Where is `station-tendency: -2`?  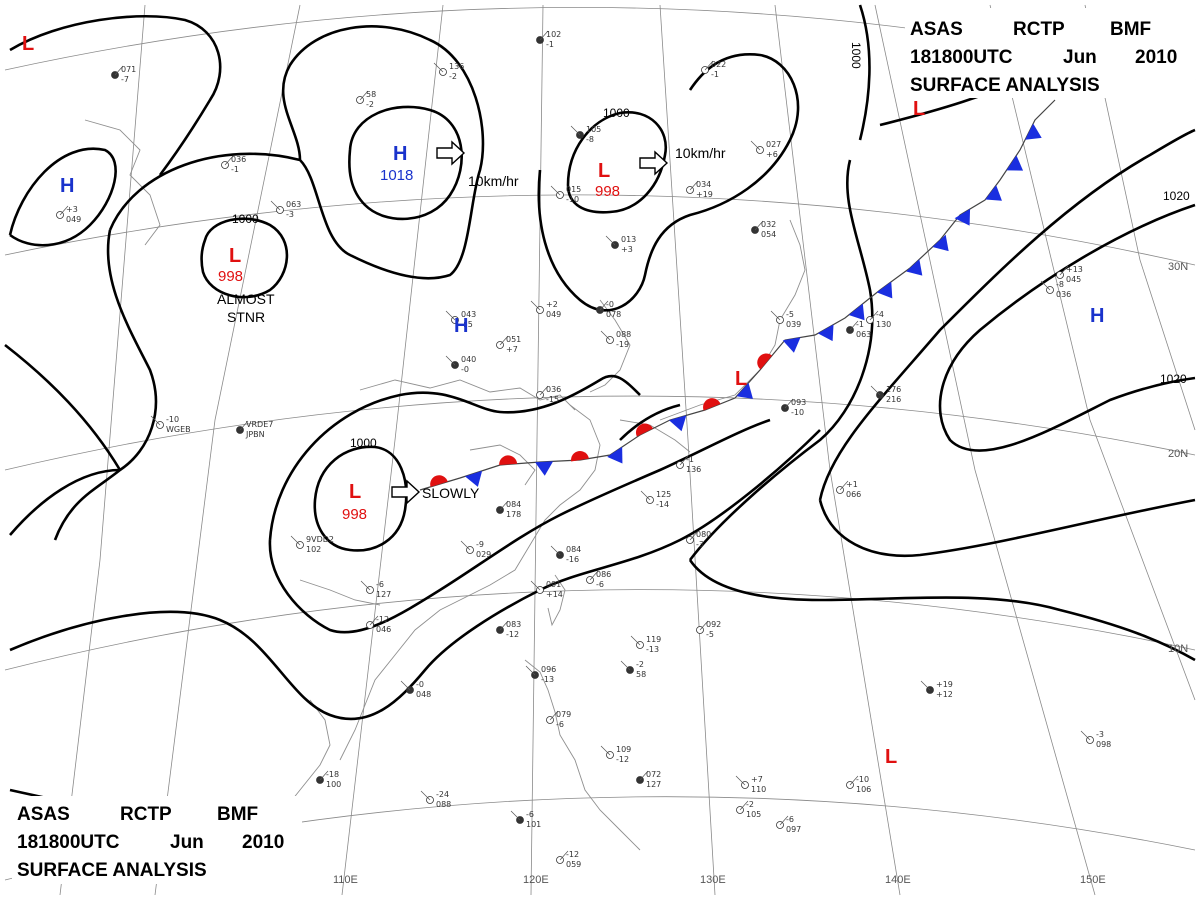
station-tendency: -2 is located at coordinates (370, 104).